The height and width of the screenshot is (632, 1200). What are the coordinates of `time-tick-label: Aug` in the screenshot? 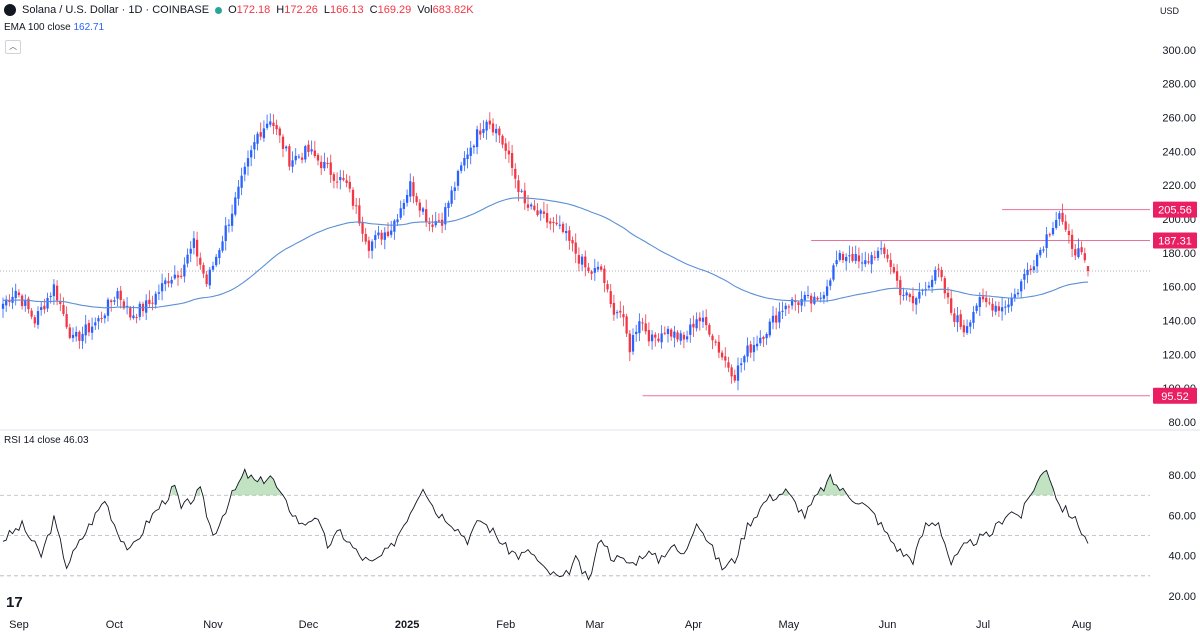 It's located at (1082, 625).